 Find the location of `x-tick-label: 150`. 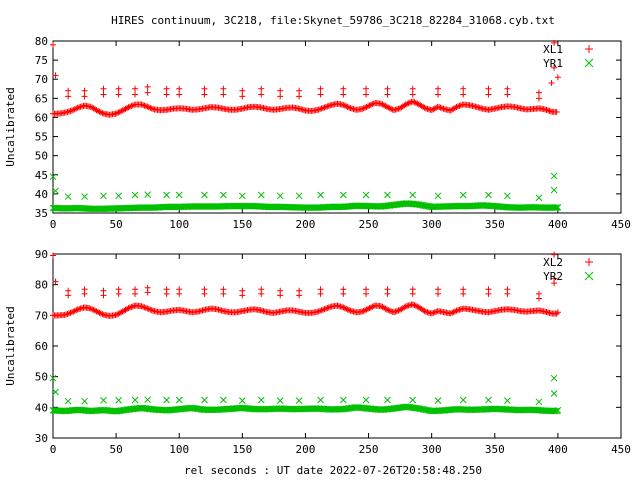

x-tick-label: 150 is located at coordinates (242, 224).